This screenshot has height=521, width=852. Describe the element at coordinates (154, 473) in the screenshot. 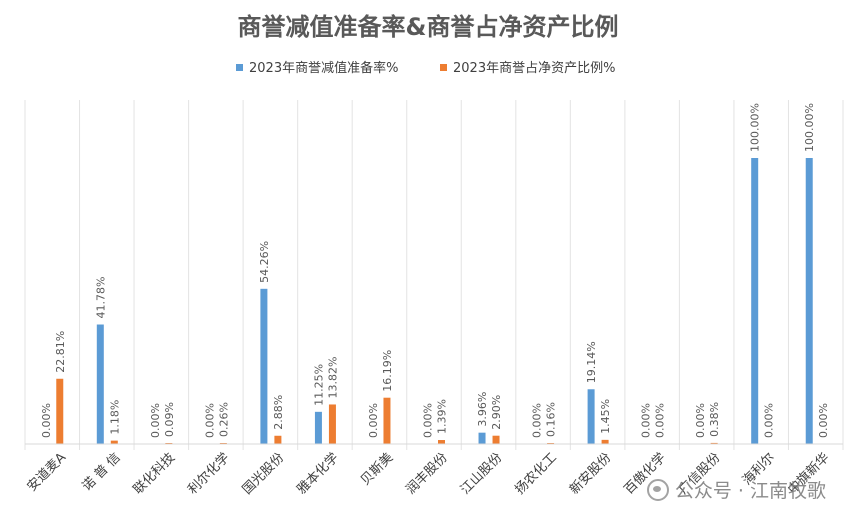

I see `category-label: 联化科技` at that location.